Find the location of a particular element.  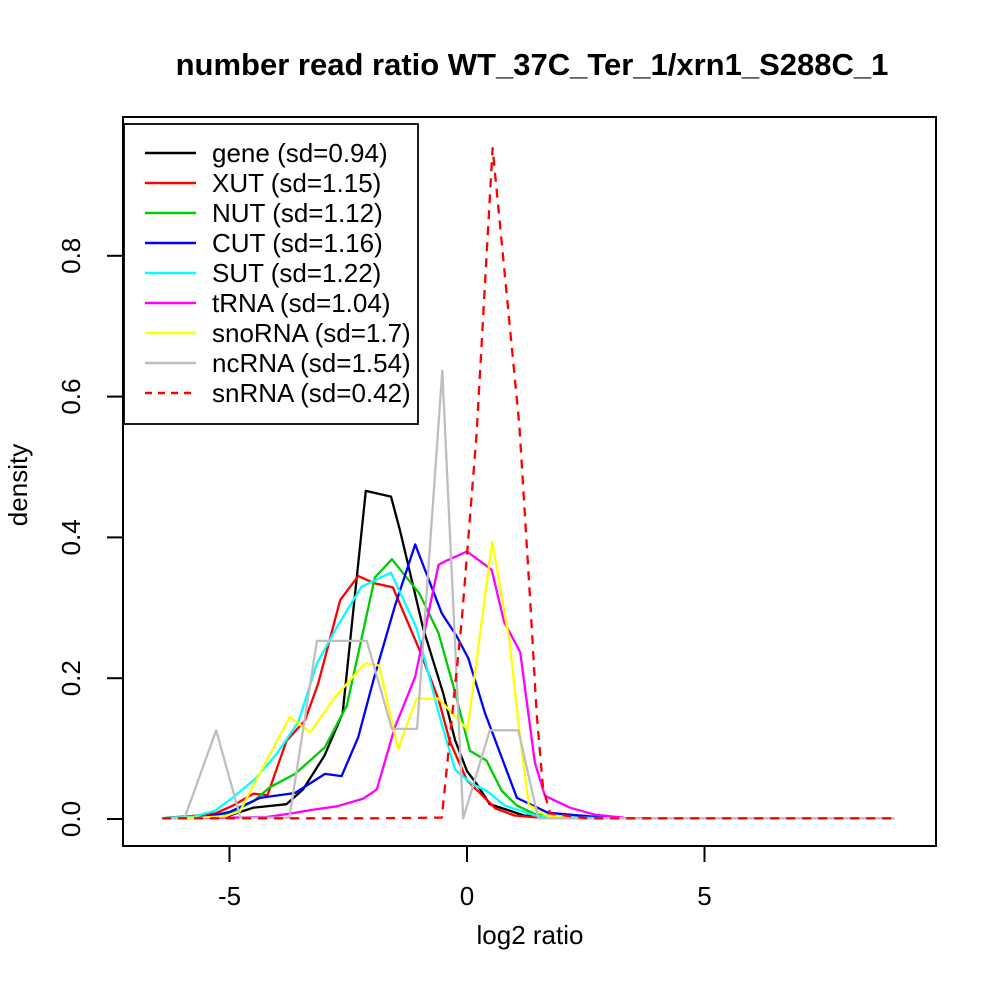

y-axis-label: density is located at coordinates (18, 485).